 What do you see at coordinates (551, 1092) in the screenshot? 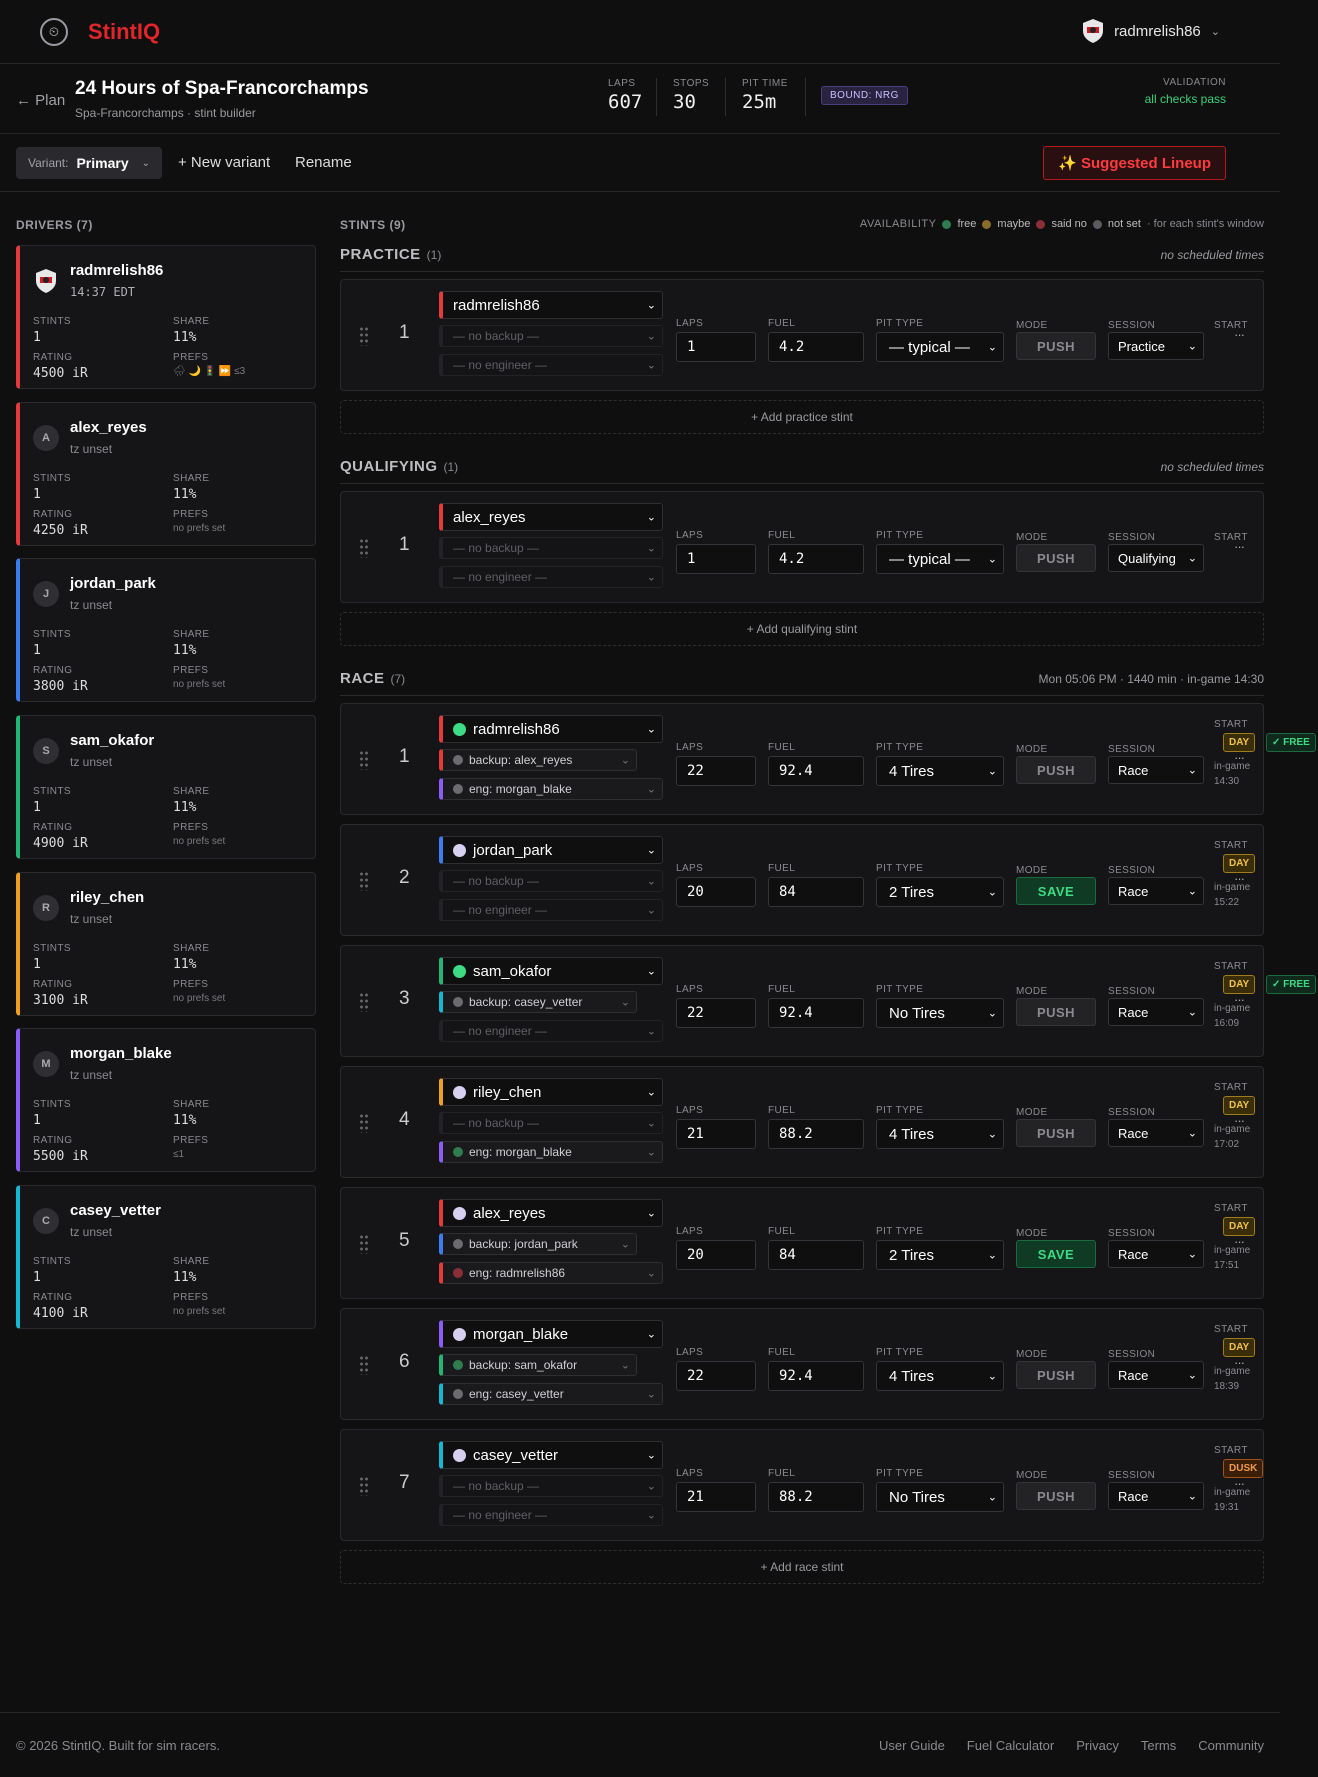
I see `driver-select: riley_chen ⌄` at bounding box center [551, 1092].